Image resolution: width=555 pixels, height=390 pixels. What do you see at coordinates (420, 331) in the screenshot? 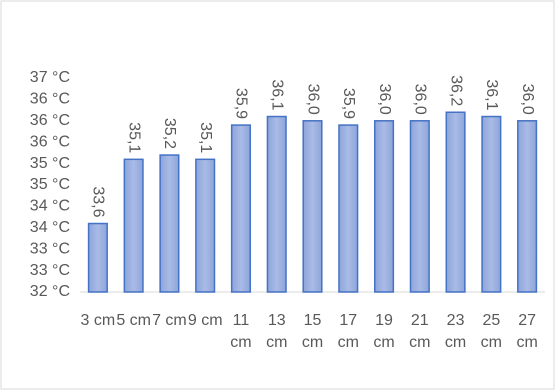
I see `x-tick-label: 21 cm` at bounding box center [420, 331].